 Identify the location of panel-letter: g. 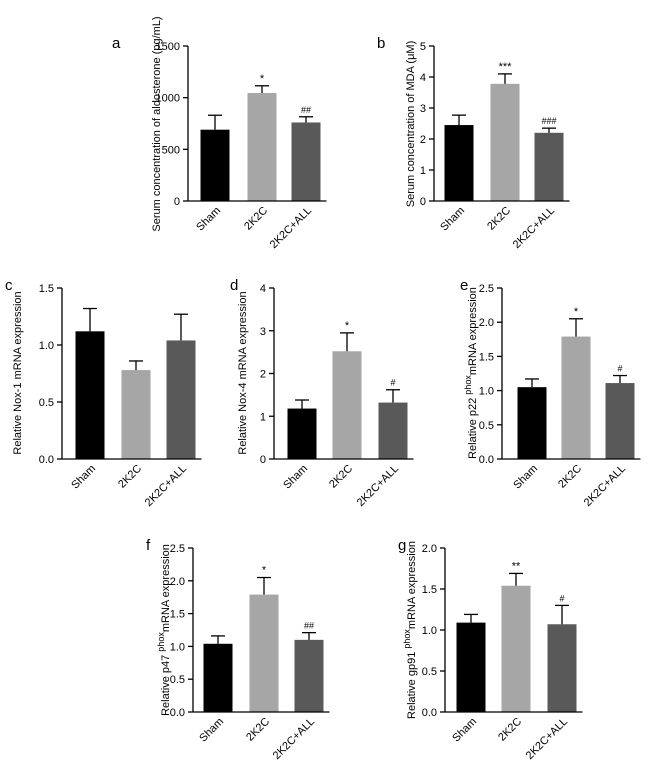
(402, 545).